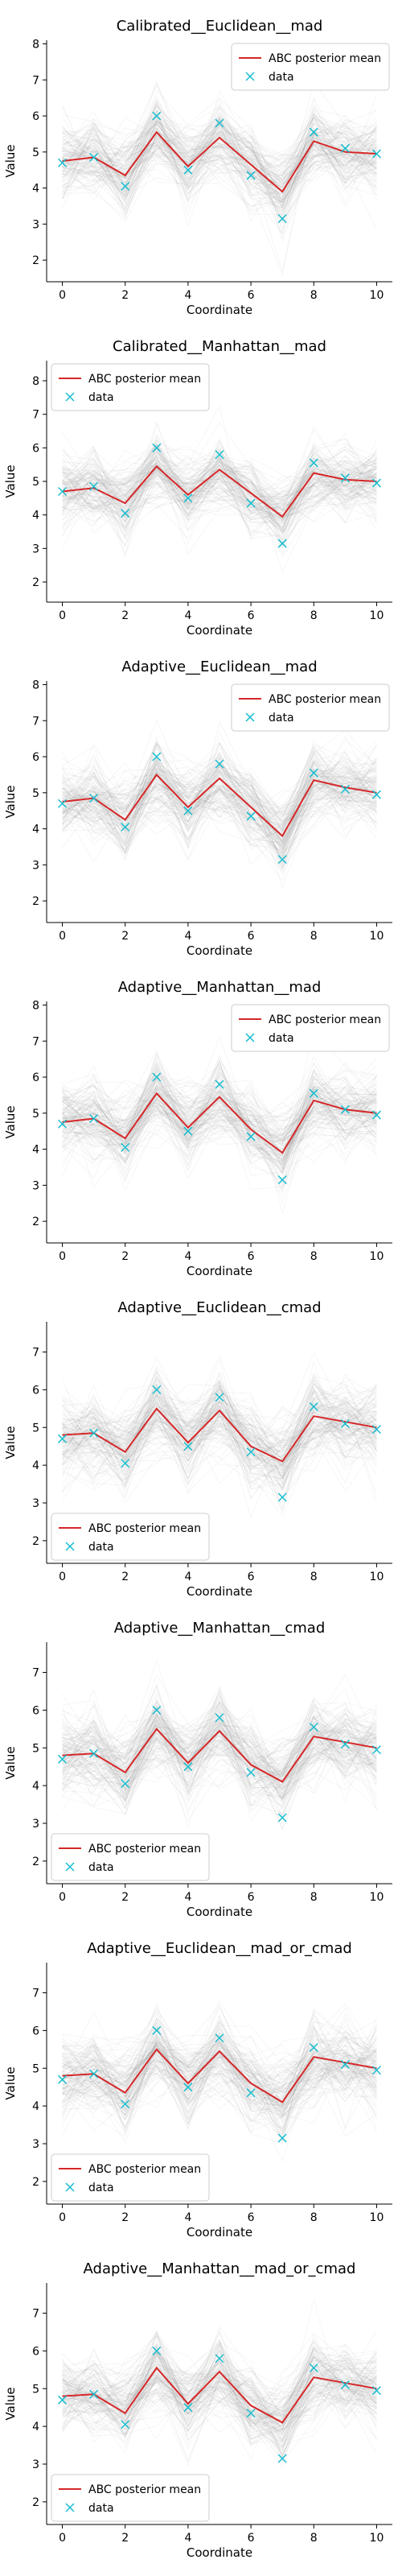  What do you see at coordinates (310, 67) in the screenshot?
I see `legend-box` at bounding box center [310, 67].